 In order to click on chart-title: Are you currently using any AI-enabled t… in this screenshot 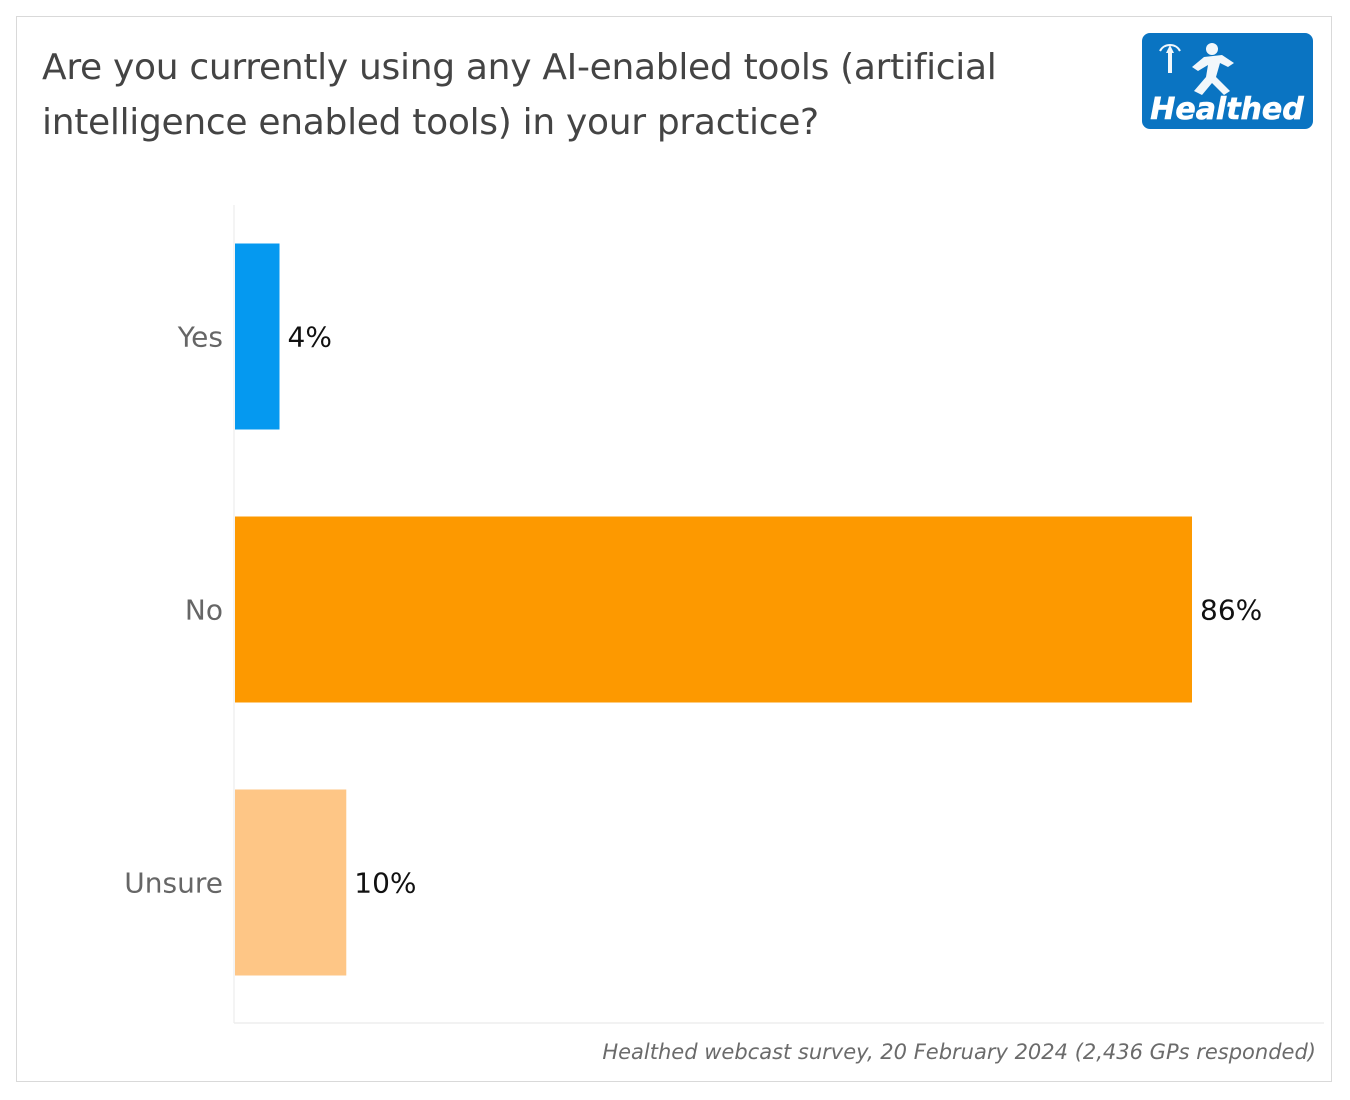, I will do `click(519, 95)`.